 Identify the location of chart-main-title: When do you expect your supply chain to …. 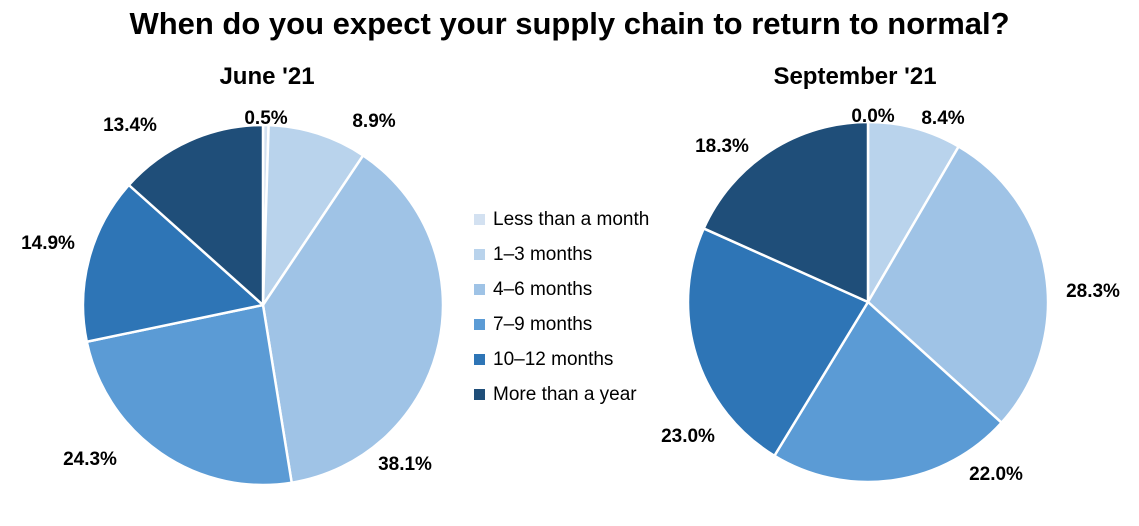
(569, 23).